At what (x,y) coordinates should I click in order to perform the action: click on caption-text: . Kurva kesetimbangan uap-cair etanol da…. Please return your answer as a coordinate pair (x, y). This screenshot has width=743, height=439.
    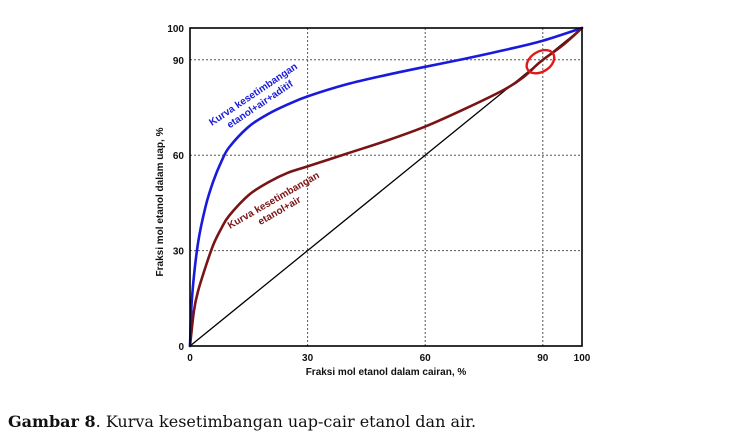
    Looking at the image, I should click on (286, 421).